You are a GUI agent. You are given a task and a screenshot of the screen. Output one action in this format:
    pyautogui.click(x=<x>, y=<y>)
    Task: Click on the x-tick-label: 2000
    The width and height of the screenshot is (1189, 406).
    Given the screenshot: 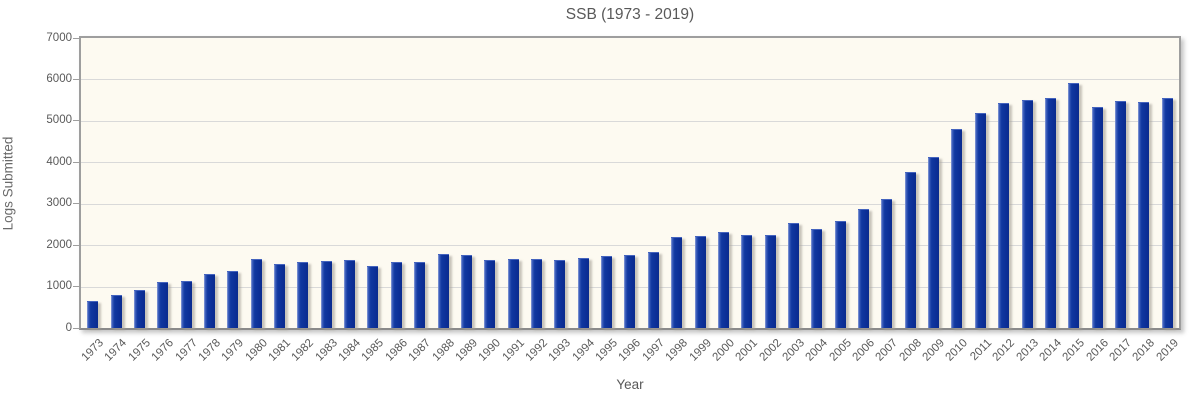 What is the action you would take?
    pyautogui.click(x=723, y=350)
    